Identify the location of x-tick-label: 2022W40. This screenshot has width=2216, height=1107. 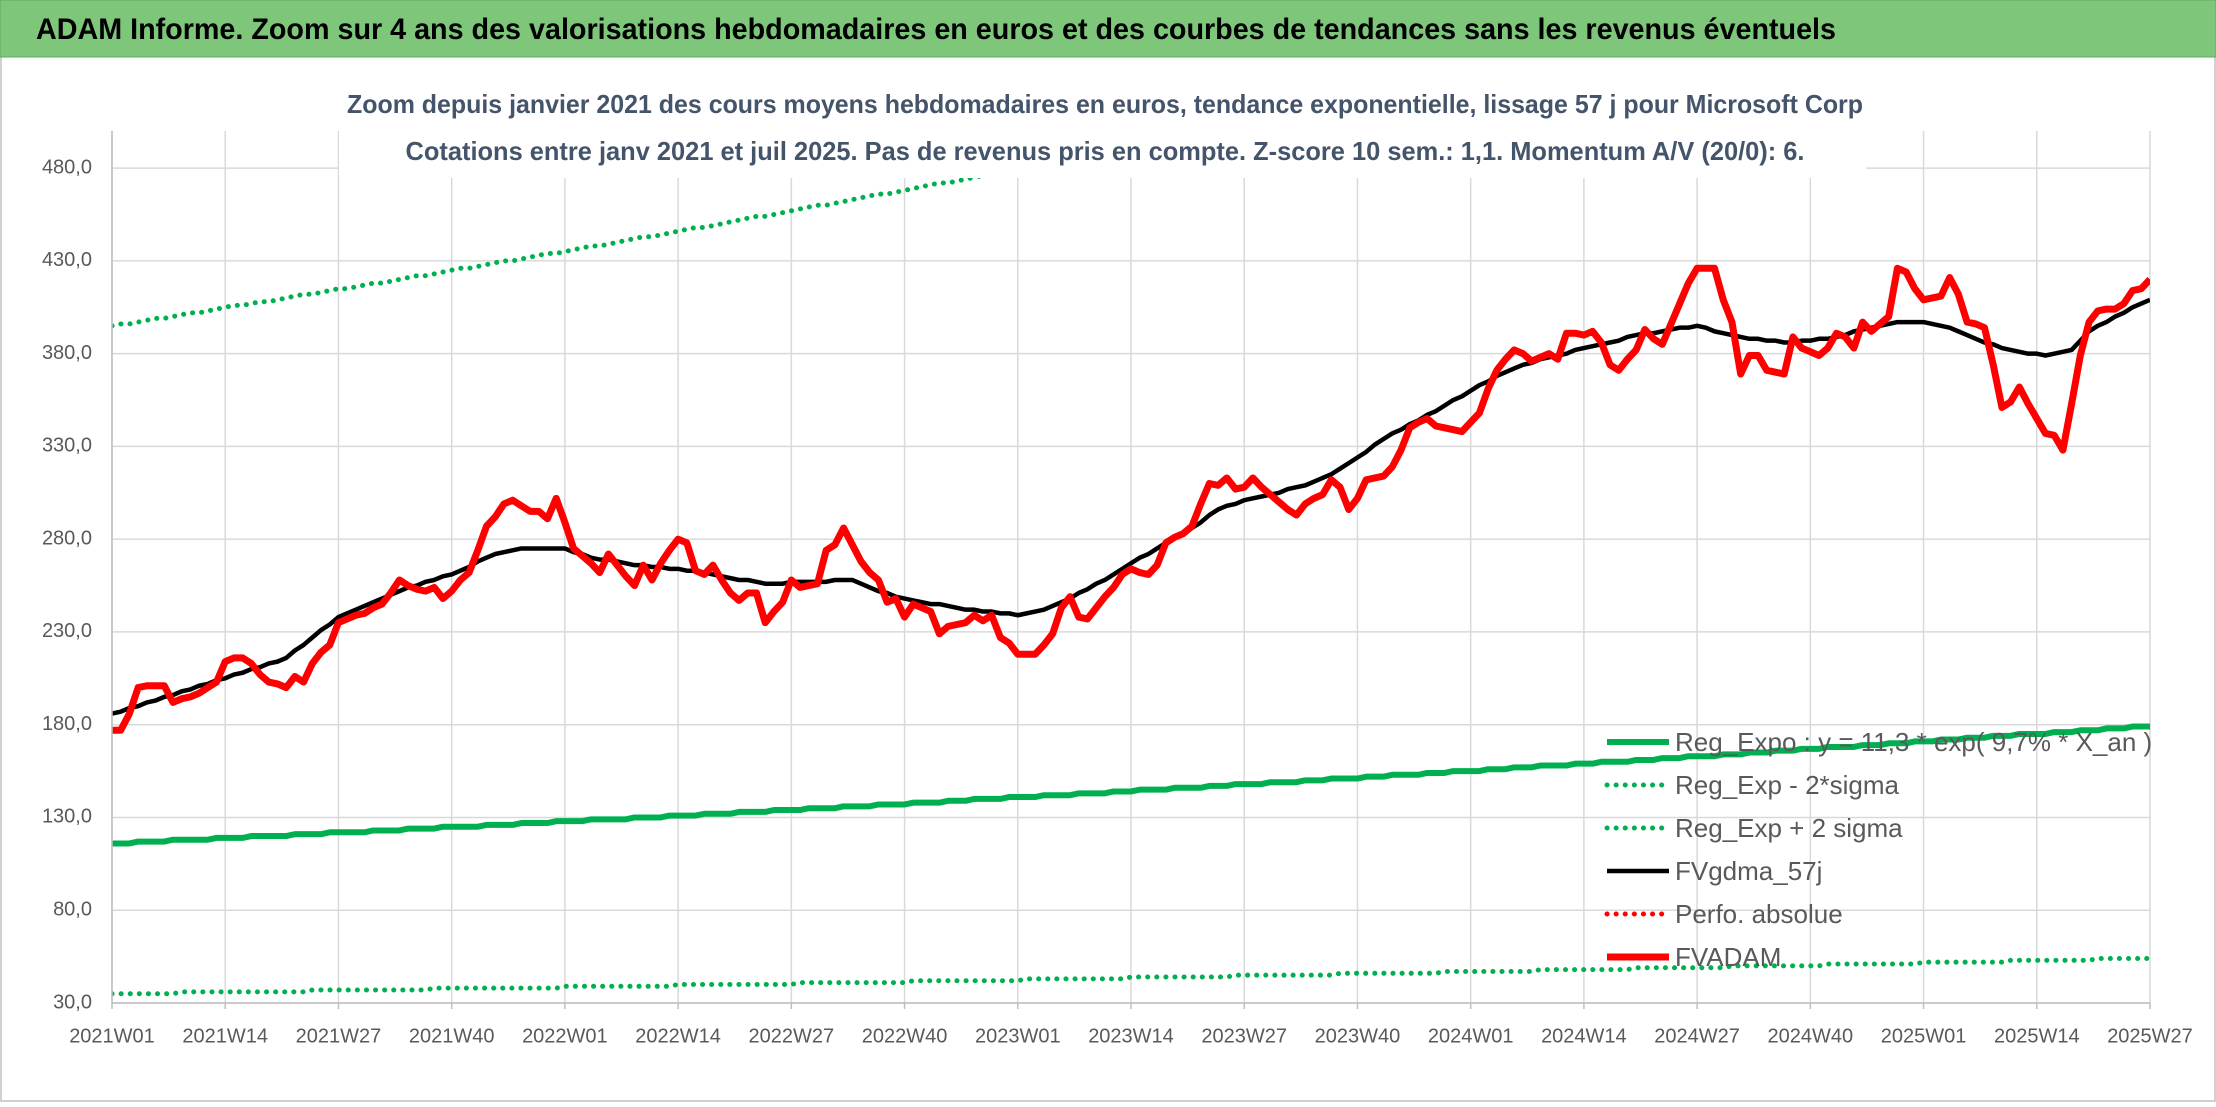
(905, 1036).